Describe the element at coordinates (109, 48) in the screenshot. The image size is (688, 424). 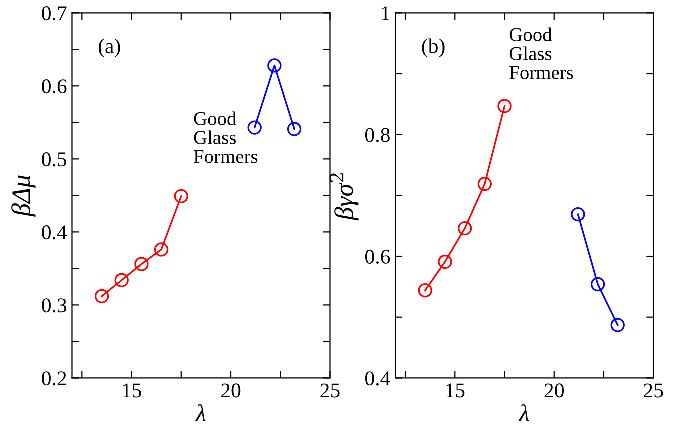
I see `annotation: (a)` at that location.